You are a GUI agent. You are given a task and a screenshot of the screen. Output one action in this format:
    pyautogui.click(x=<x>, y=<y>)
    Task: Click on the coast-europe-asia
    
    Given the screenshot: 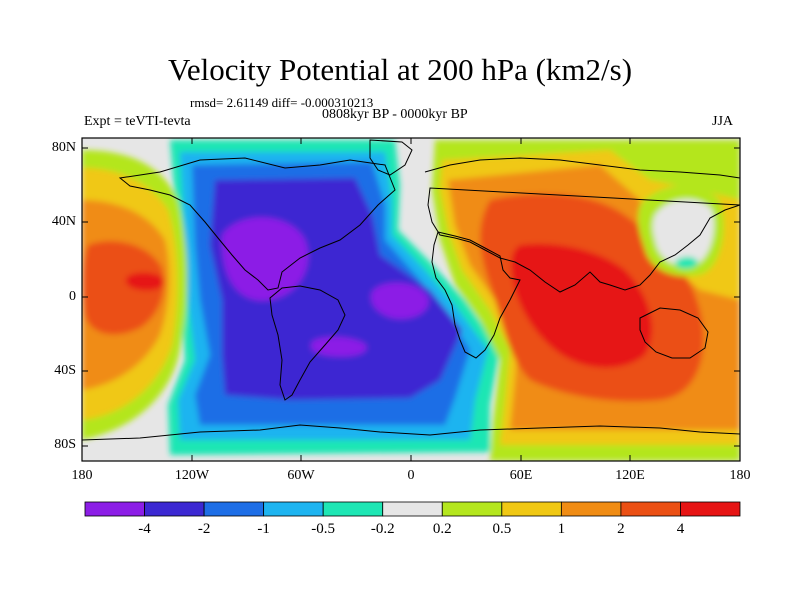 What is the action you would take?
    pyautogui.click(x=582, y=225)
    